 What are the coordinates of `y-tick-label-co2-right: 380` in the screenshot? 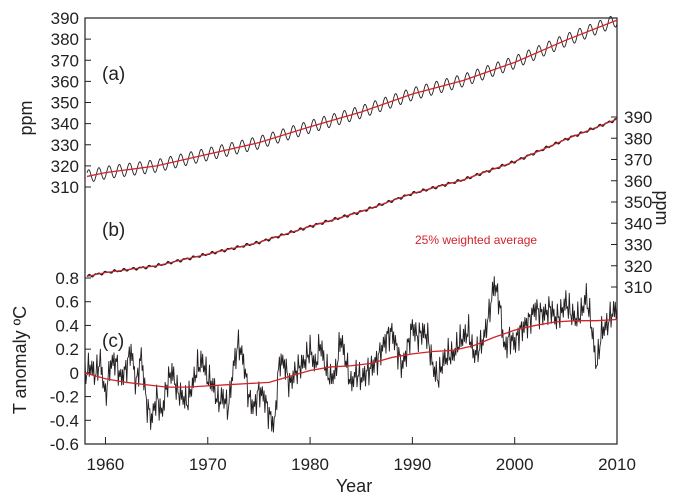 It's located at (638, 138).